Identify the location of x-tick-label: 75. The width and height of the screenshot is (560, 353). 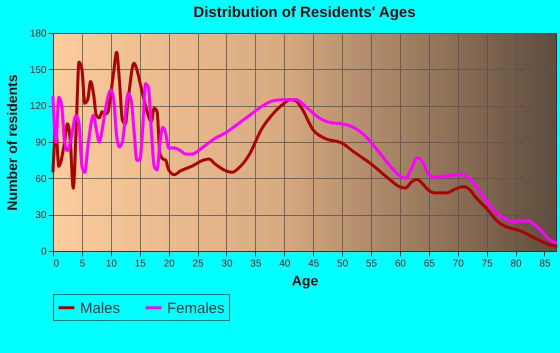
(488, 264).